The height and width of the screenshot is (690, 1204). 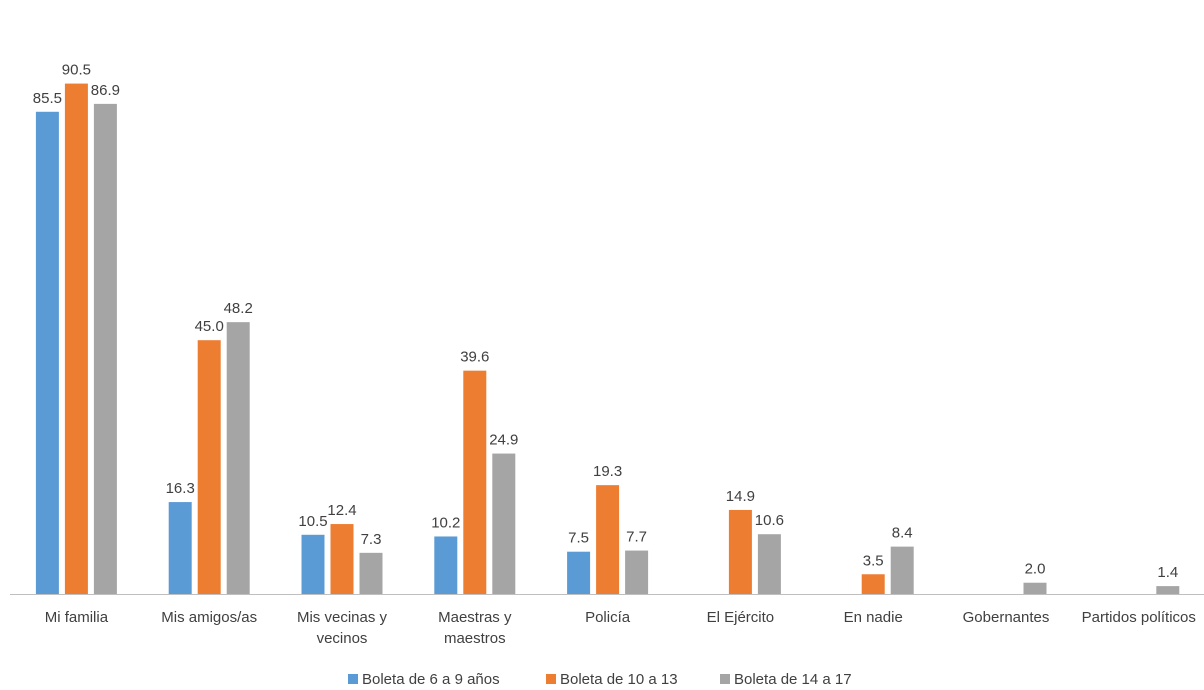 I want to click on data-label-3-6: 10.6, so click(x=769, y=520).